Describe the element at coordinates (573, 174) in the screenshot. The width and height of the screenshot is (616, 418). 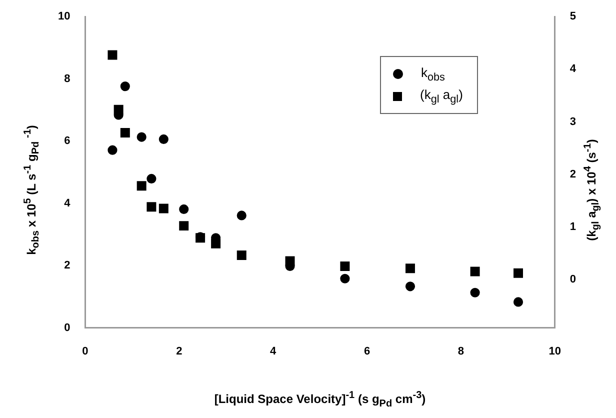
I see `y2-tick-label: 2` at that location.